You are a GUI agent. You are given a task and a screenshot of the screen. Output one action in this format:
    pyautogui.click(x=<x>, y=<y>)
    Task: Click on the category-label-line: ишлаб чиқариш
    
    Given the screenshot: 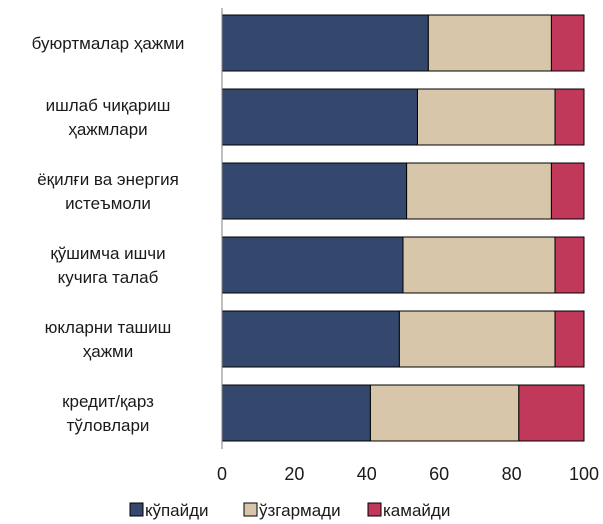 What is the action you would take?
    pyautogui.click(x=108, y=105)
    